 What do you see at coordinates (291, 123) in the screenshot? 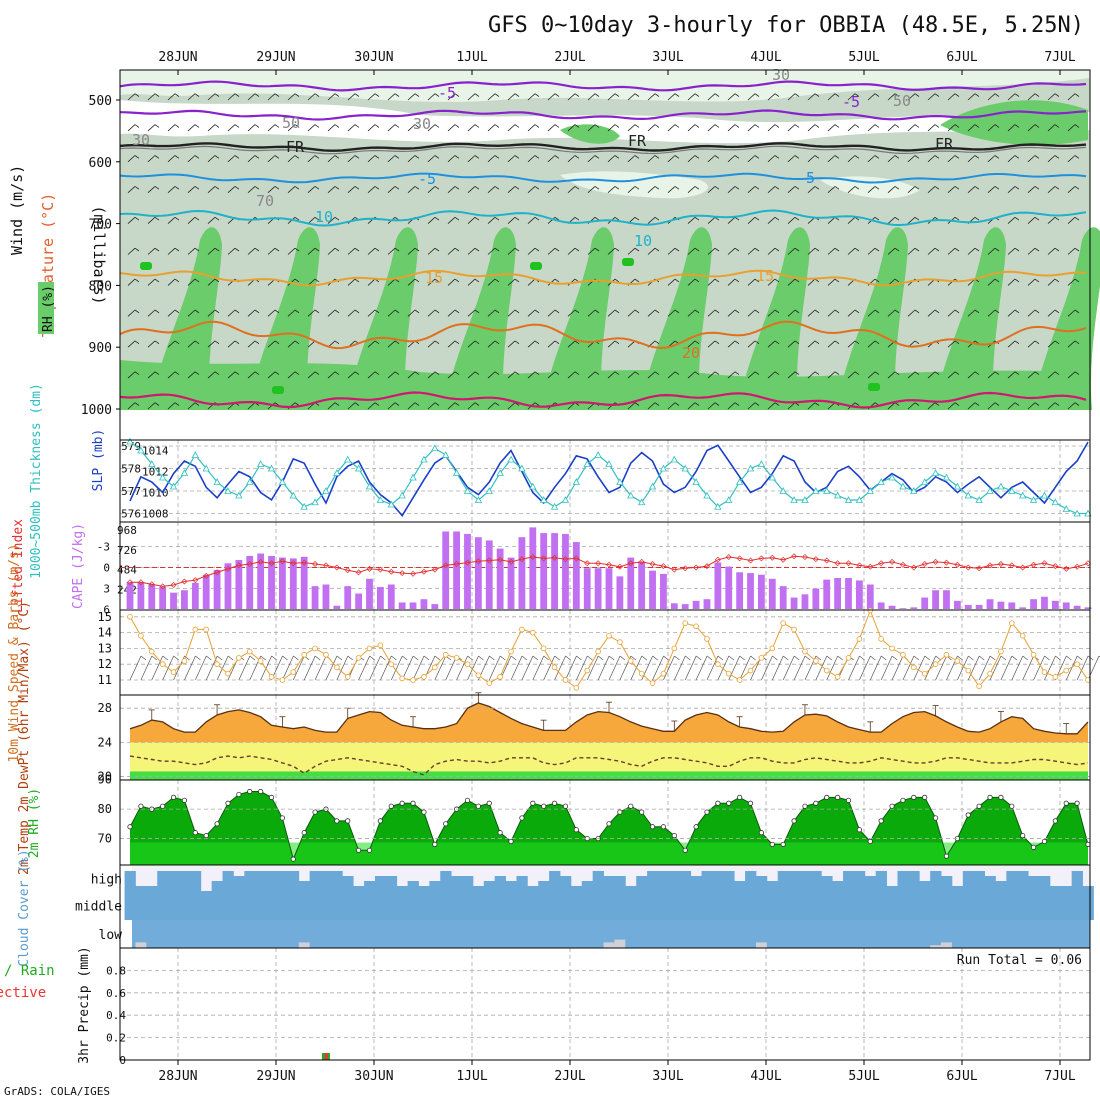
I see `contour-label: 50` at bounding box center [291, 123].